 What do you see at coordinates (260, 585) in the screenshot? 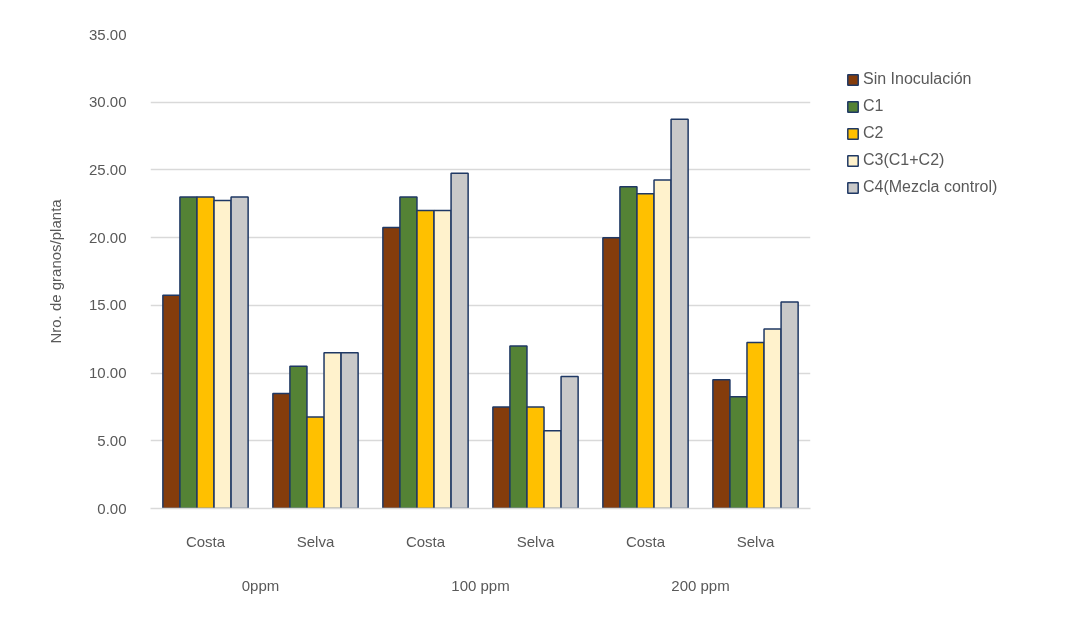
I see `text: 0ppm` at bounding box center [260, 585].